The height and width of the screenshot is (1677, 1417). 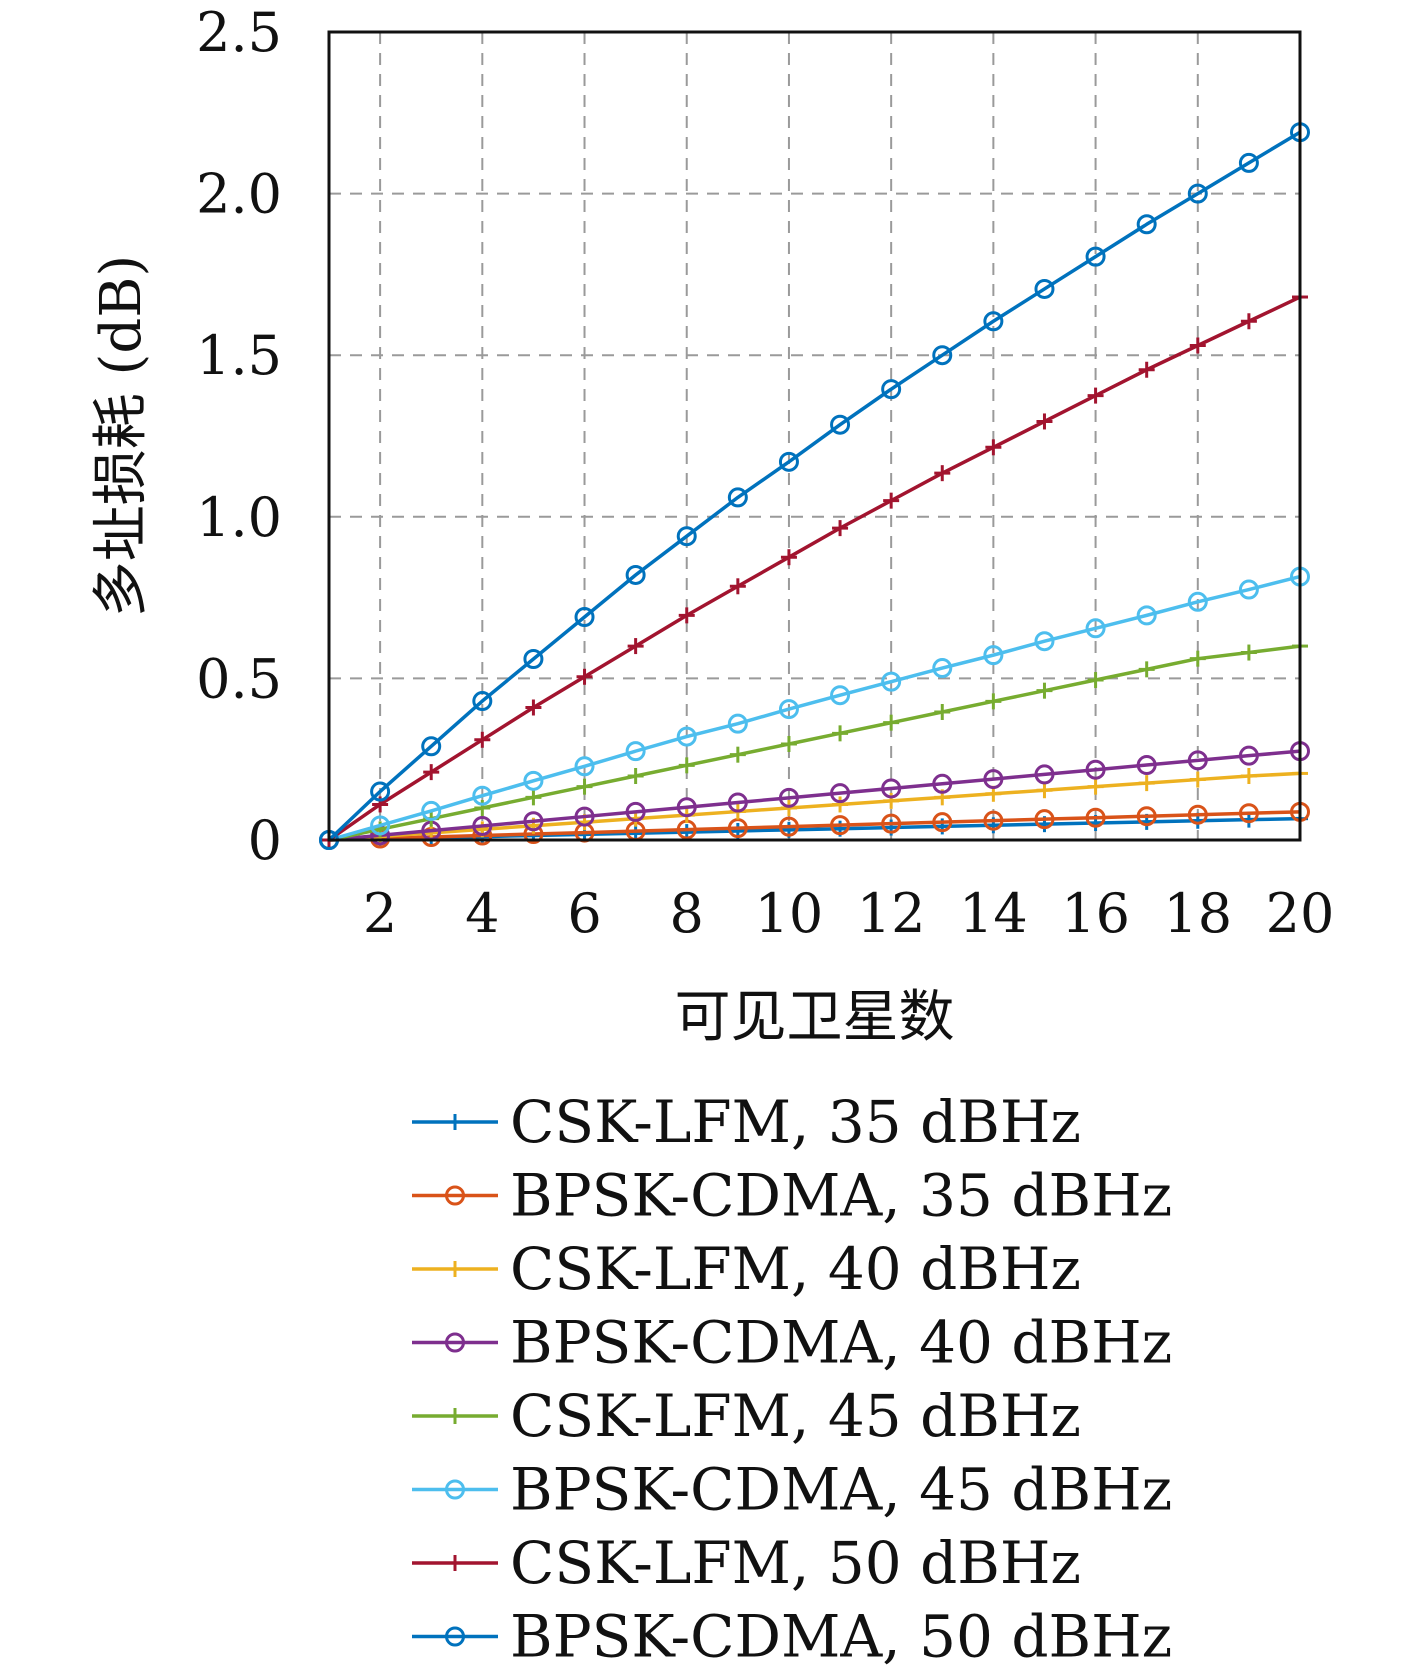 What do you see at coordinates (239, 517) in the screenshot?
I see `y-tick-label: 1.0` at bounding box center [239, 517].